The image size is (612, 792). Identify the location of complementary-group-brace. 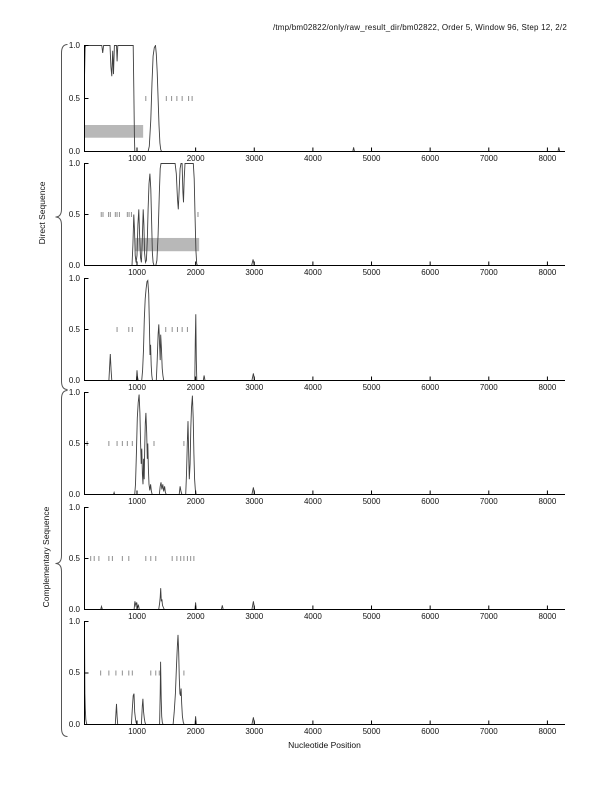
(61, 563).